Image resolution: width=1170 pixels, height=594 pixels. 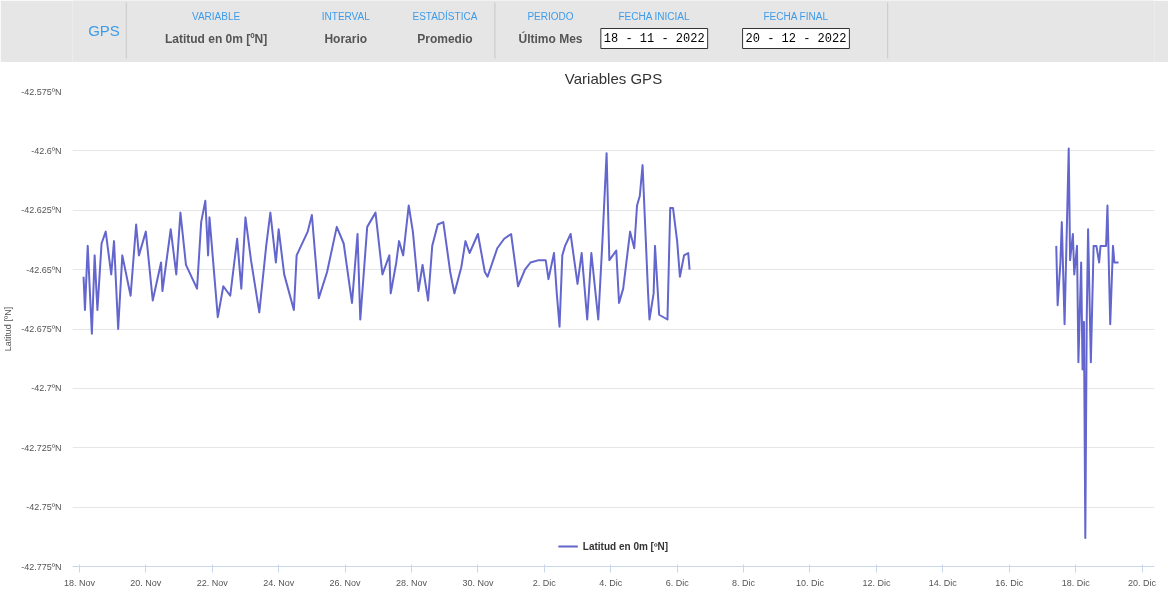 What do you see at coordinates (411, 582) in the screenshot?
I see `x-tick-label: 28. Nov` at bounding box center [411, 582].